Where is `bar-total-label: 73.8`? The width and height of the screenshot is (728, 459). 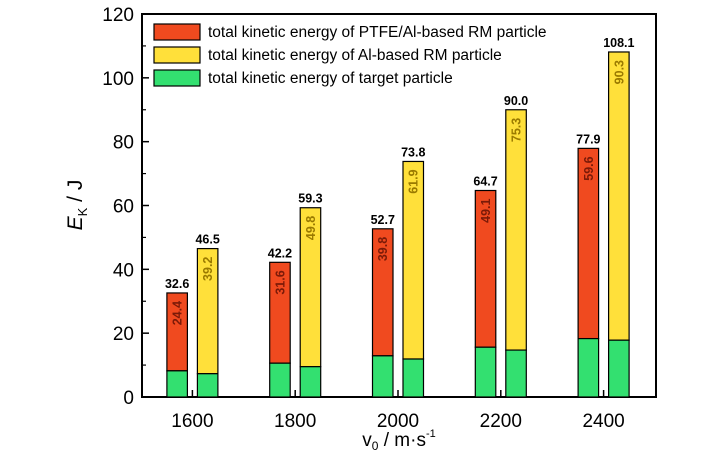 bar-total-label: 73.8 is located at coordinates (413, 152).